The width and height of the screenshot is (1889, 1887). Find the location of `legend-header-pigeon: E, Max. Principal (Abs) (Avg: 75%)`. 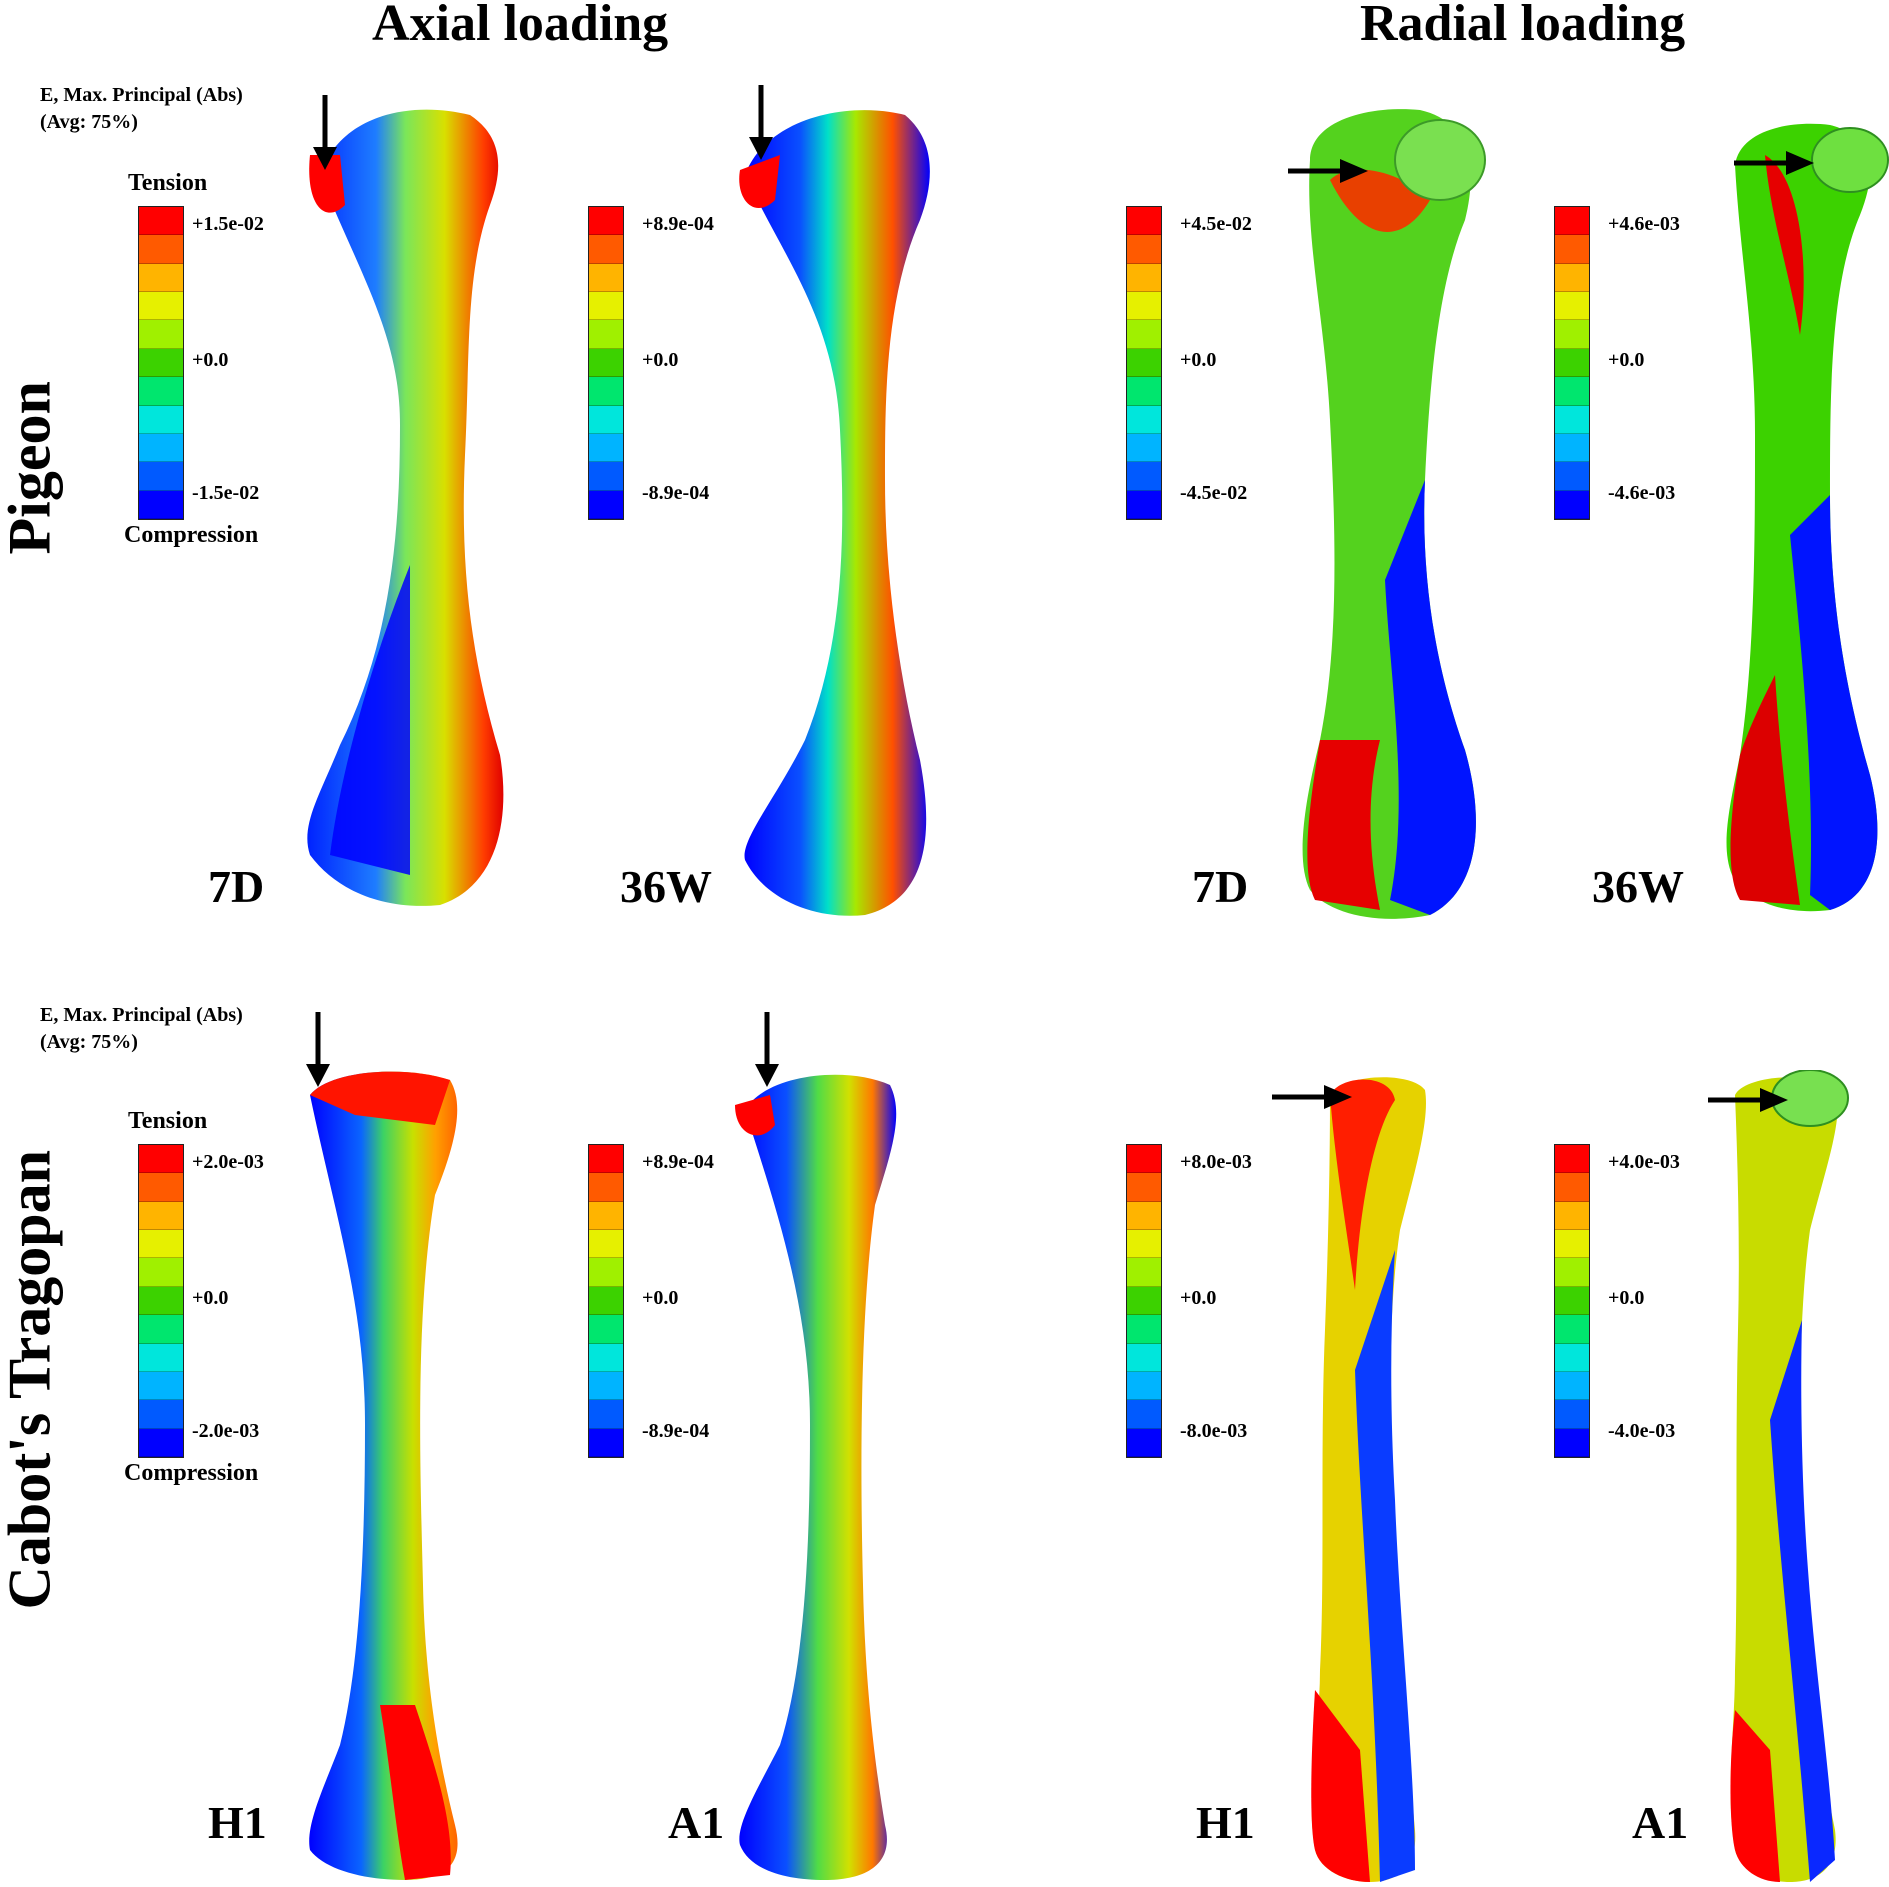

legend-header-pigeon: E, Max. Principal (Abs) (Avg: 75%) is located at coordinates (141, 109).